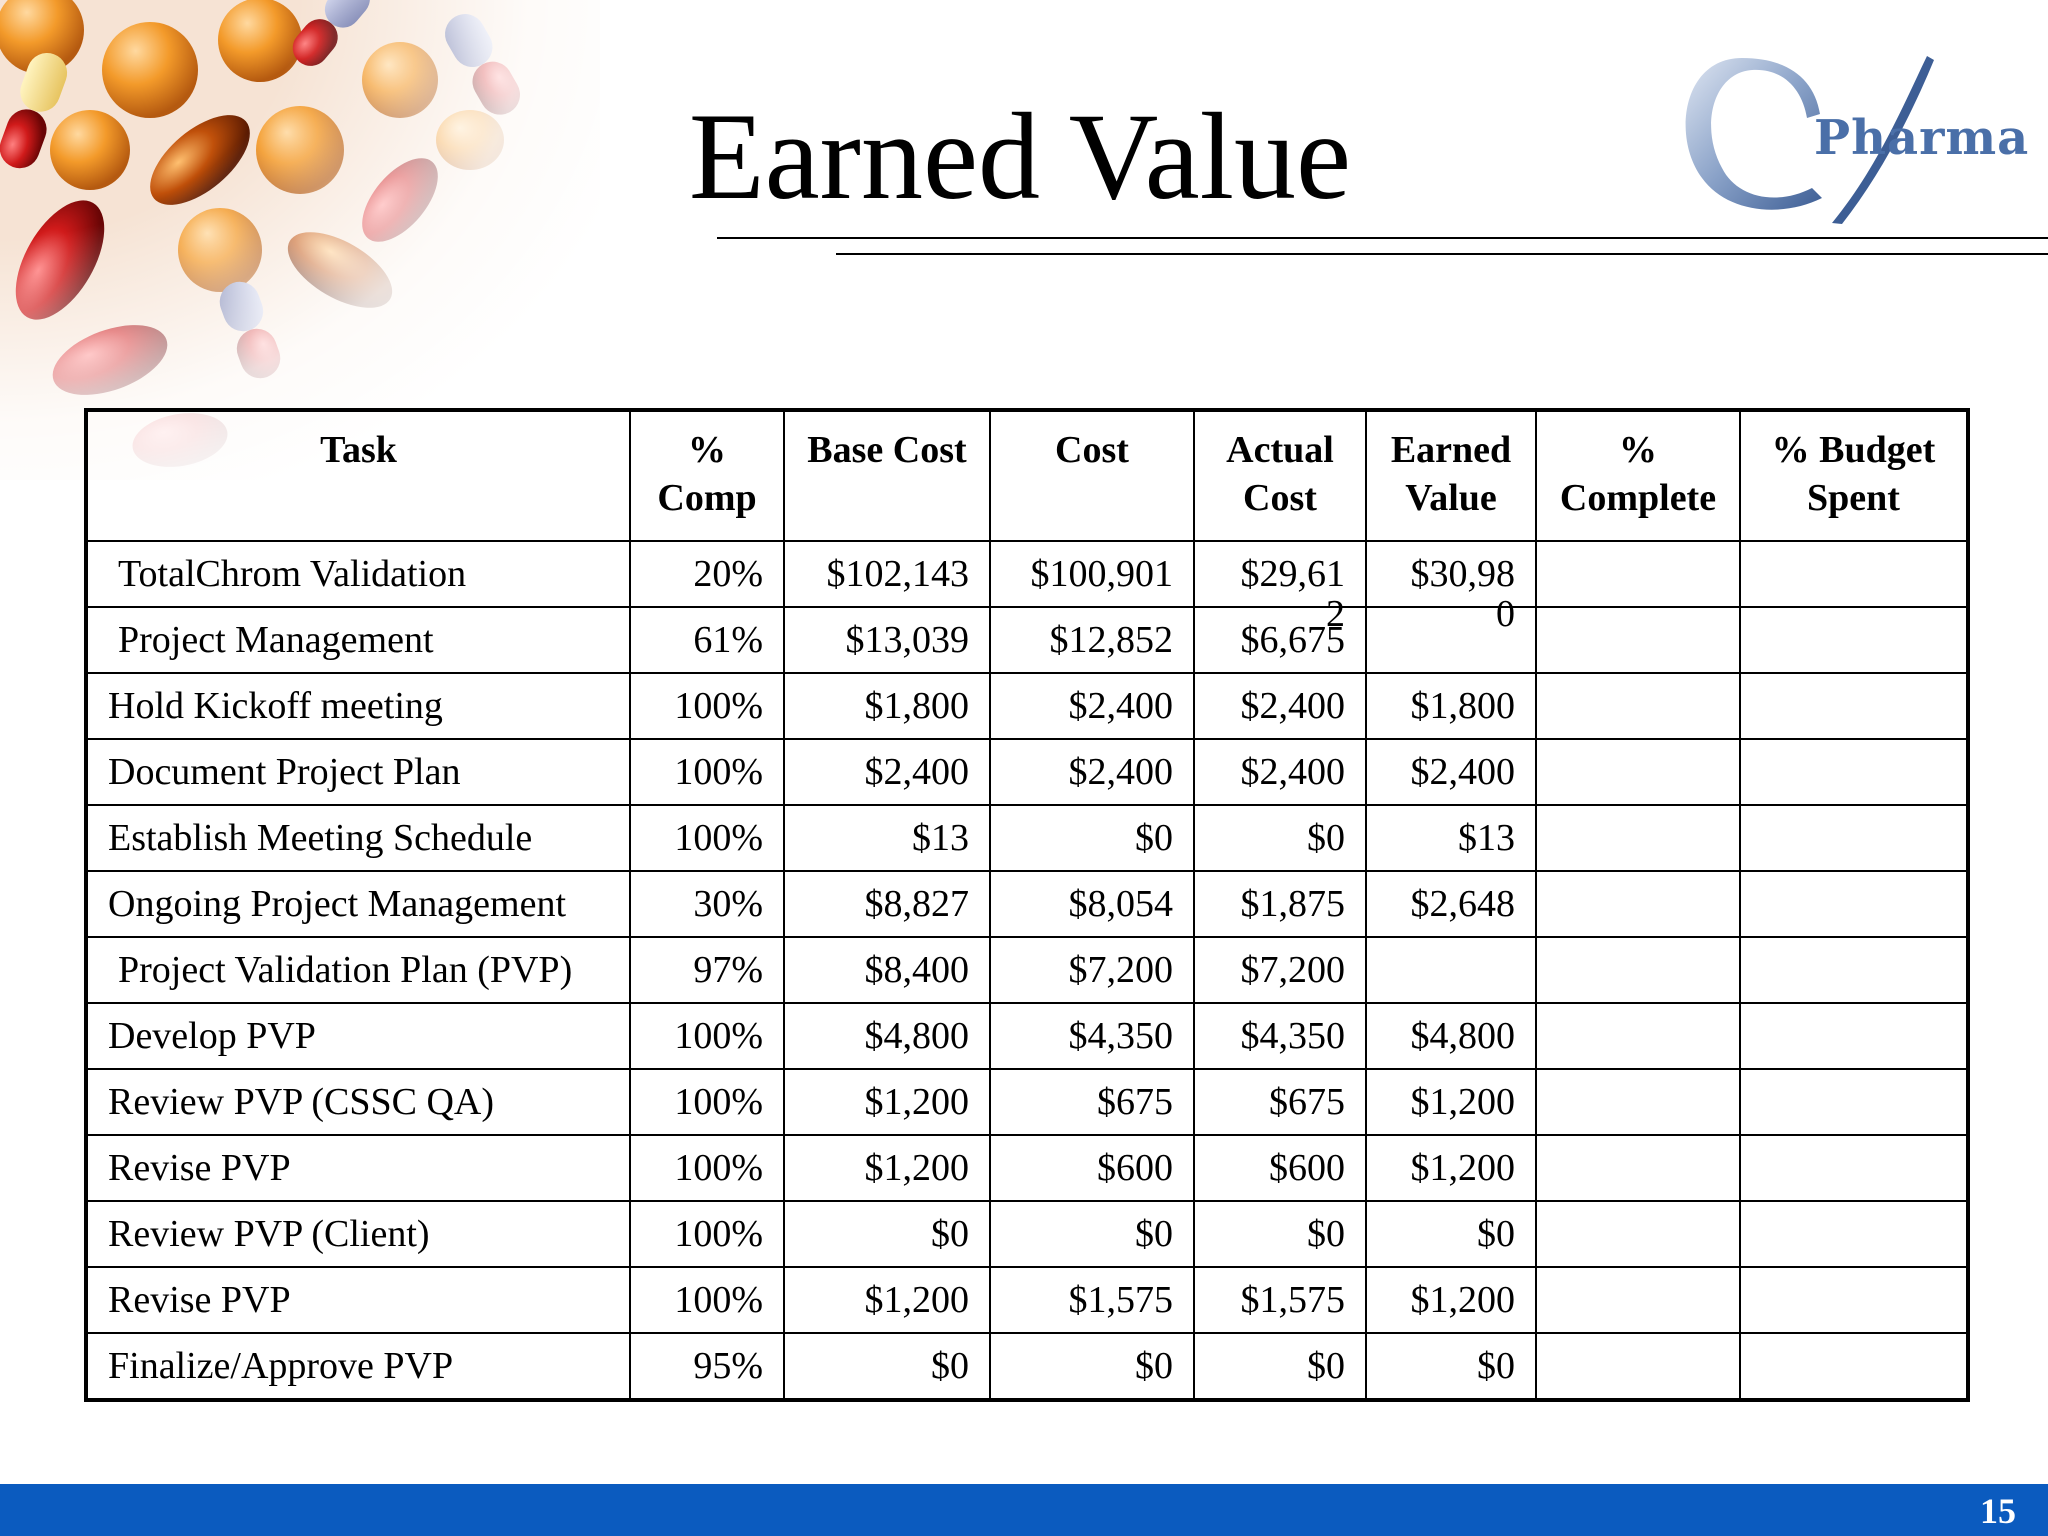 The width and height of the screenshot is (2048, 1536). What do you see at coordinates (1092, 1168) in the screenshot?
I see `cost: $600` at bounding box center [1092, 1168].